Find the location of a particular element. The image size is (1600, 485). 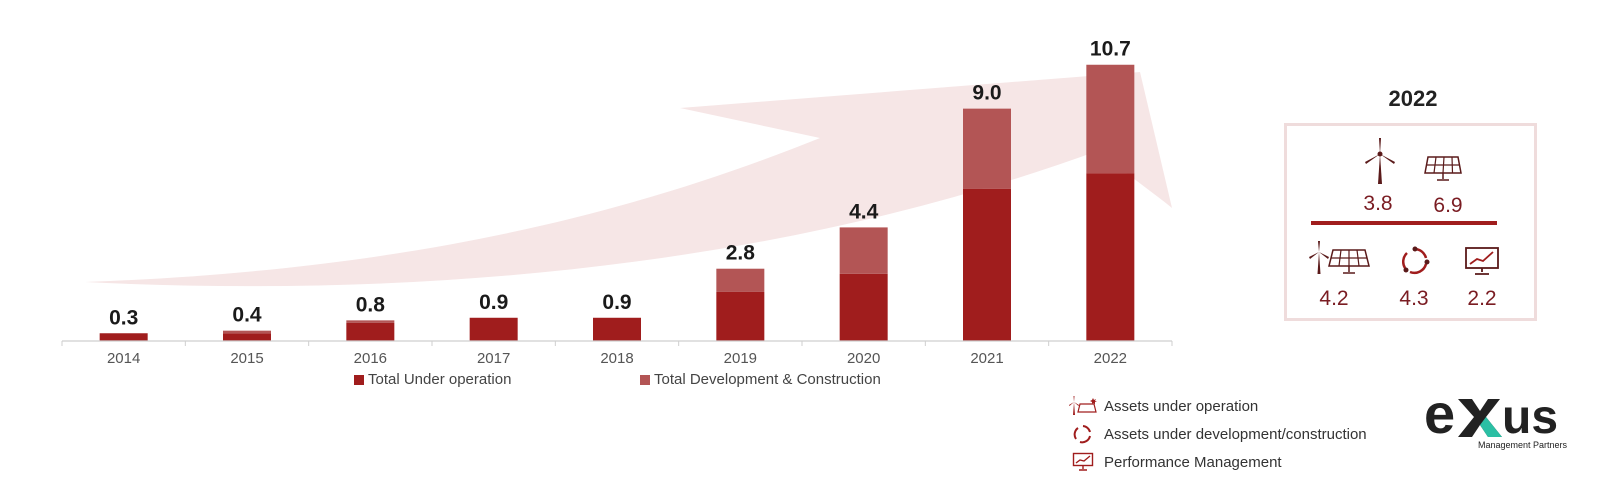

bar-operation-2021 is located at coordinates (987, 264).